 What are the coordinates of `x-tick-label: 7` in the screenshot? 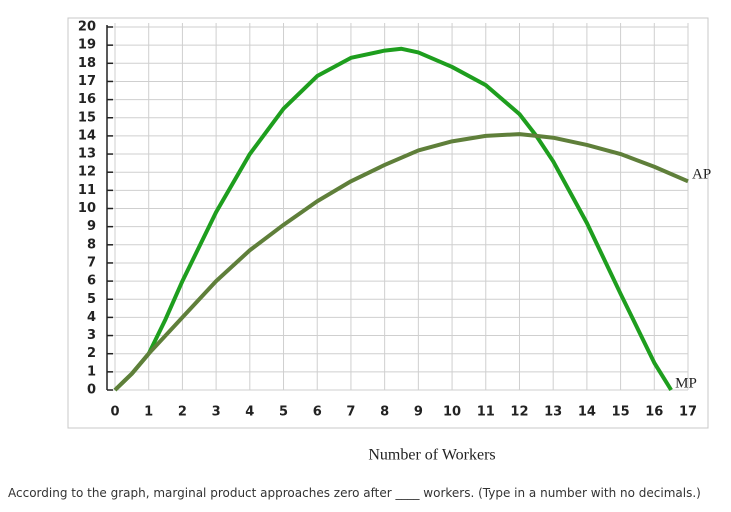 It's located at (350, 412).